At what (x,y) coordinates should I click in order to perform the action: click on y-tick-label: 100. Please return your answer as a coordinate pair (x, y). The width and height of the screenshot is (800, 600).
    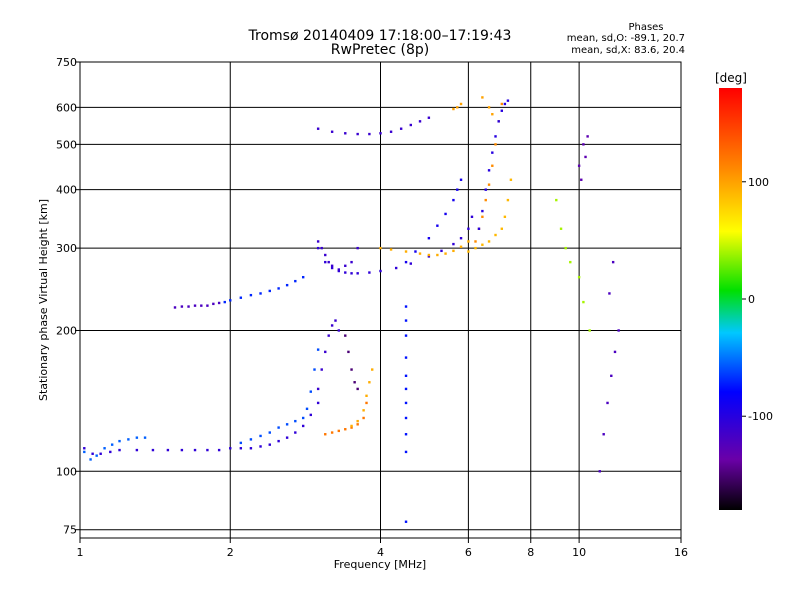
    Looking at the image, I should click on (66, 471).